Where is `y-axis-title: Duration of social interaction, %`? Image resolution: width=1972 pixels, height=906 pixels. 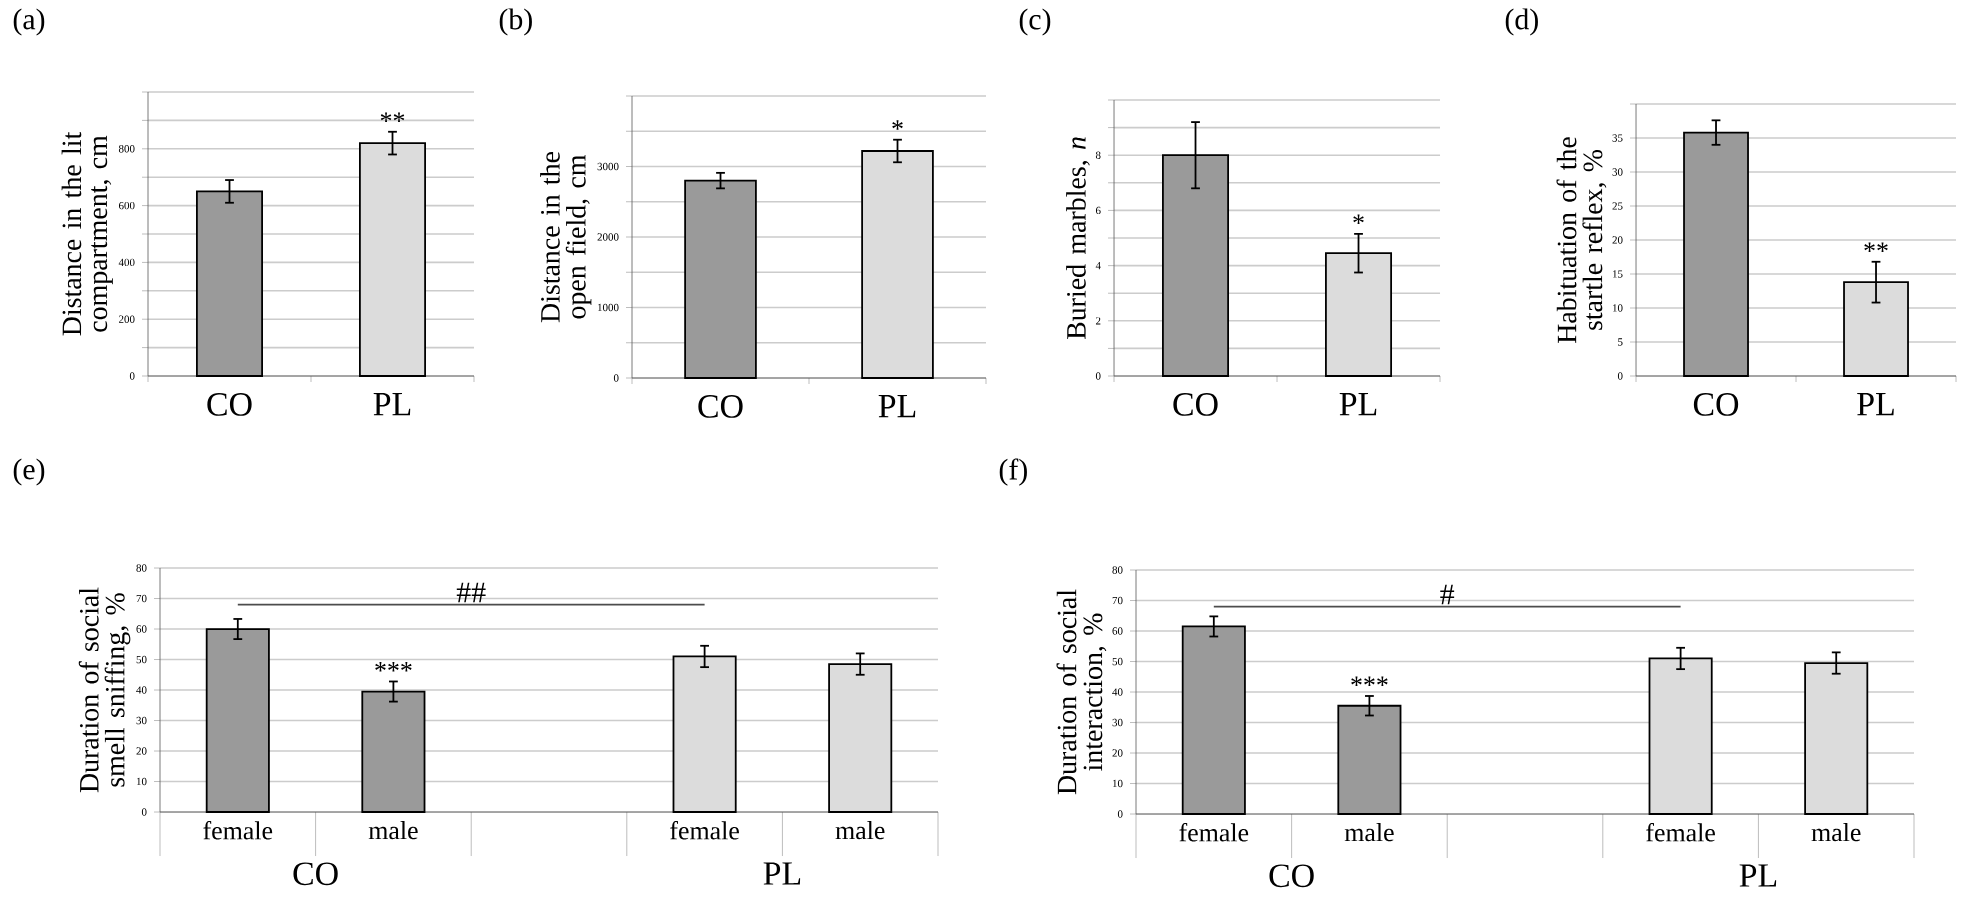
y-axis-title: Duration of social interaction, % is located at coordinates (1081, 692).